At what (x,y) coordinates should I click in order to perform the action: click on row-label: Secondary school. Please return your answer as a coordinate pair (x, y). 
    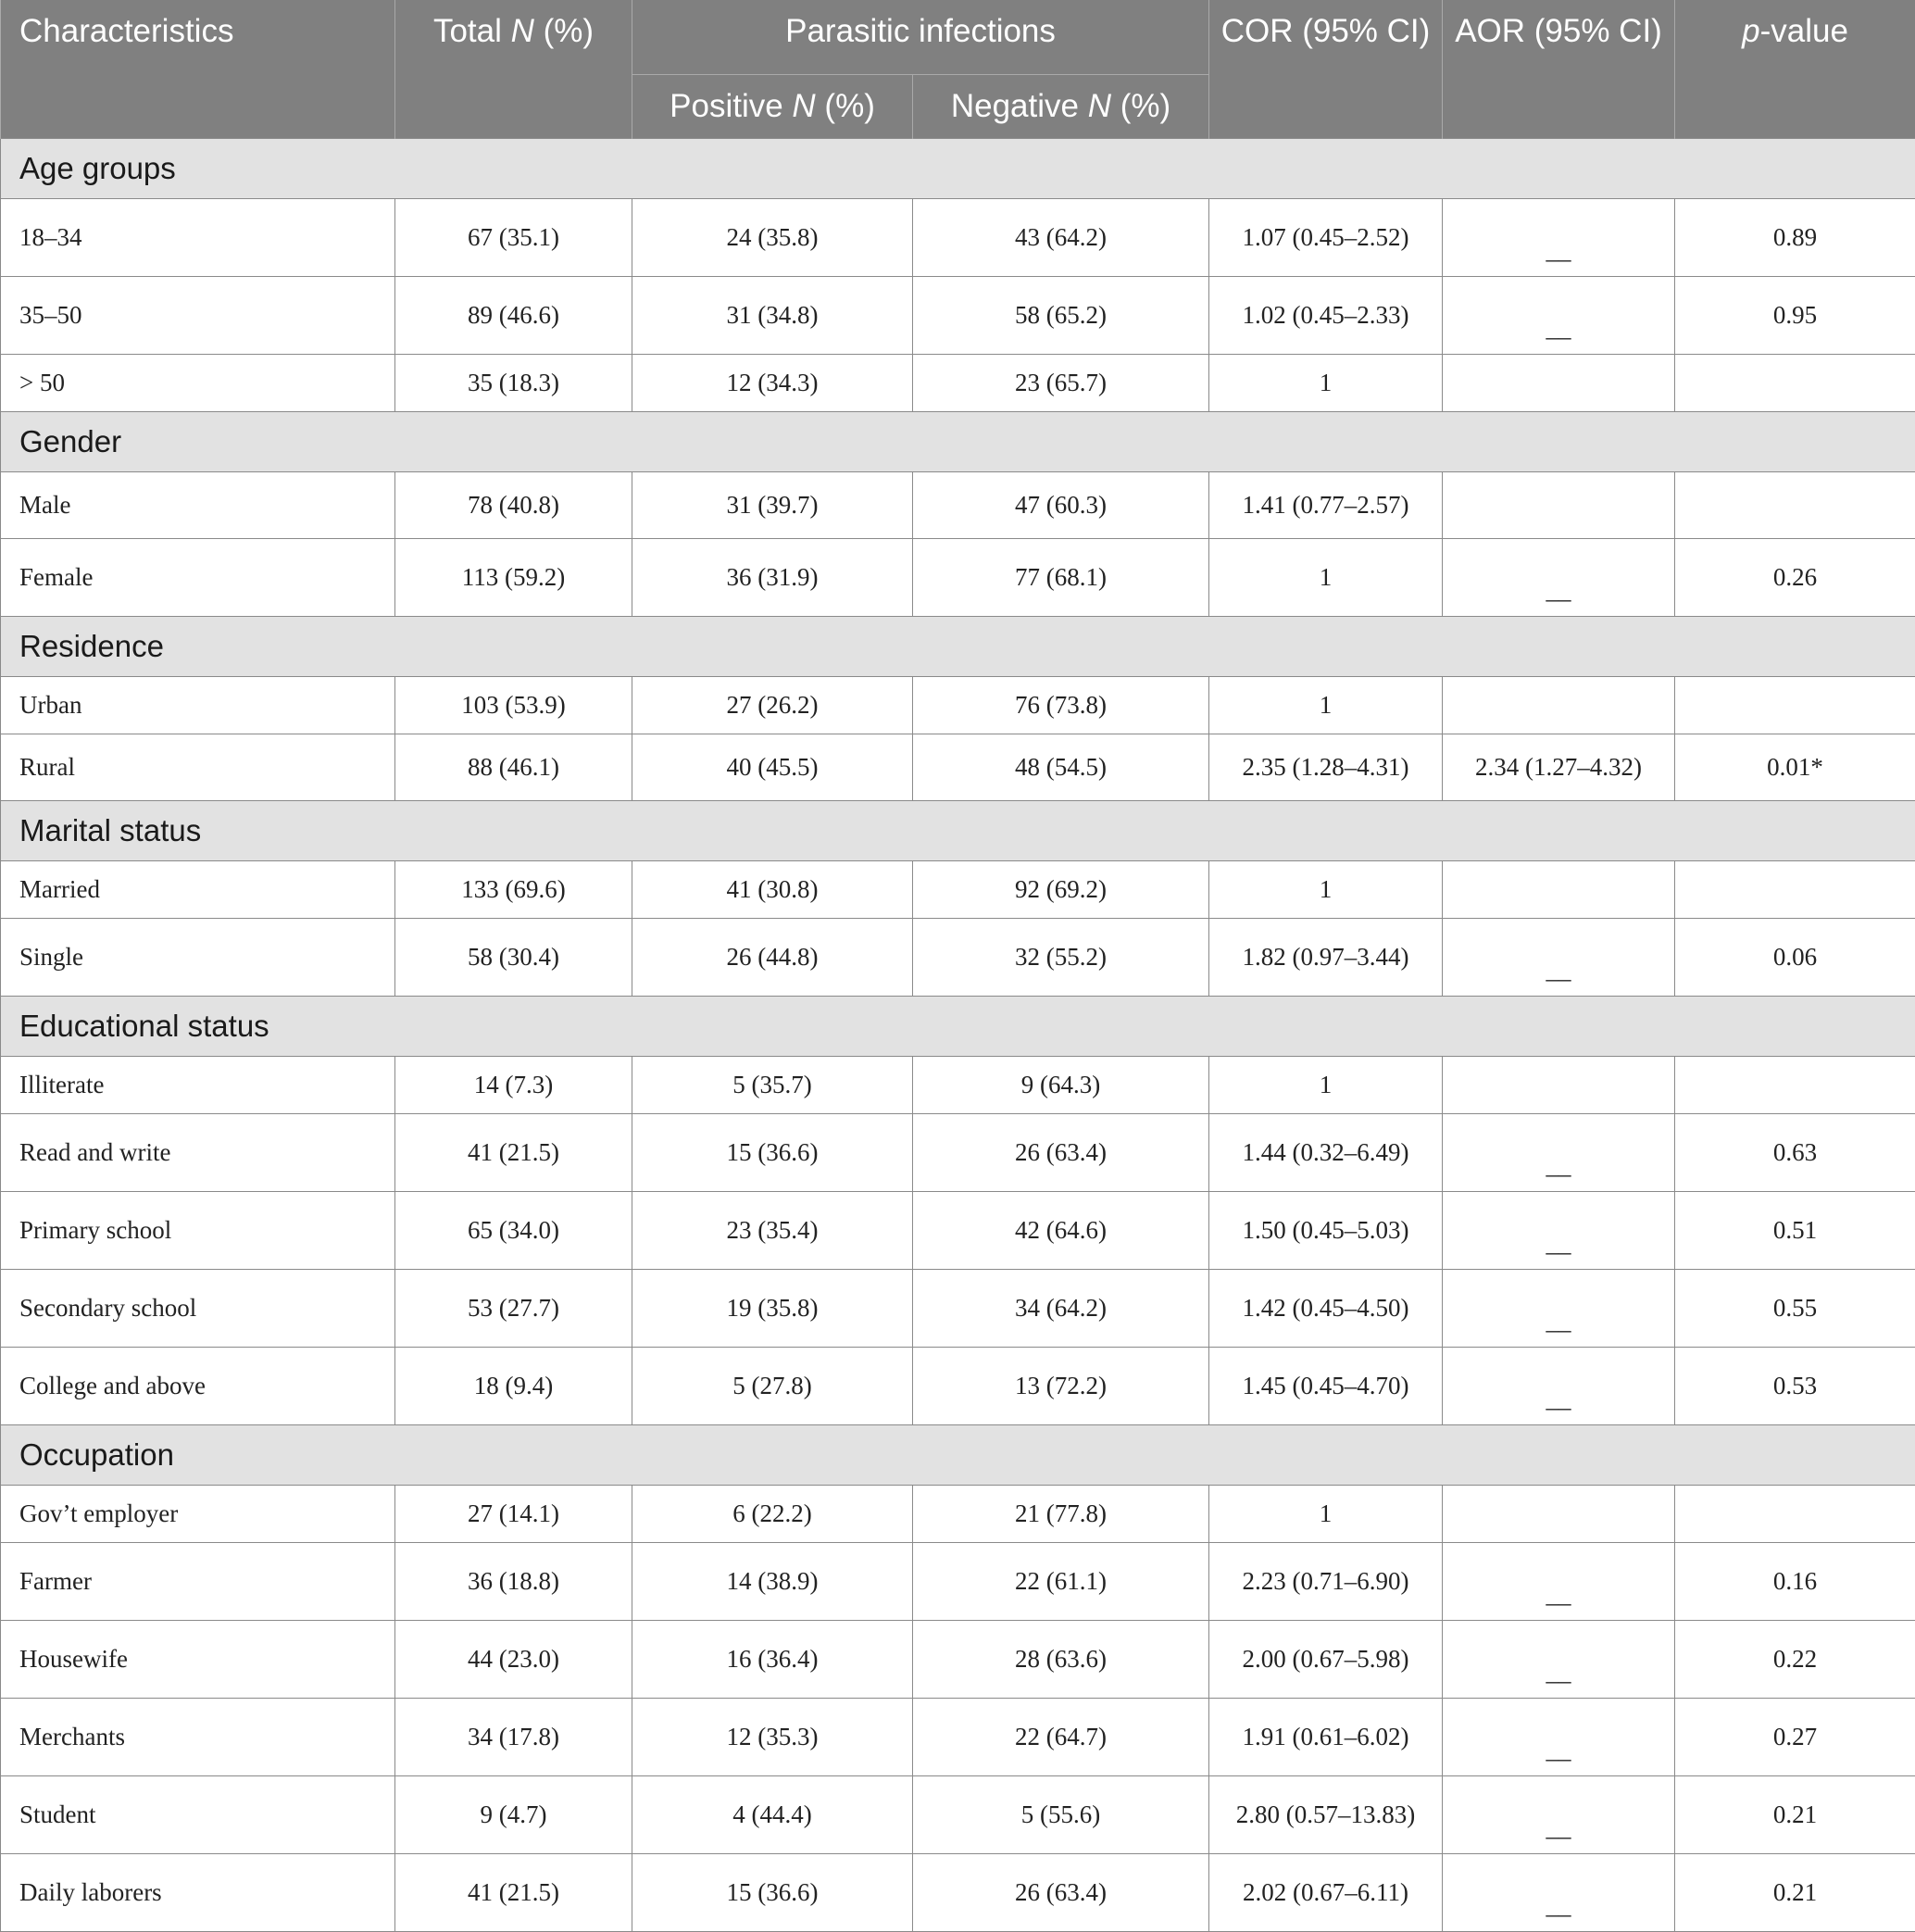
    Looking at the image, I should click on (198, 1309).